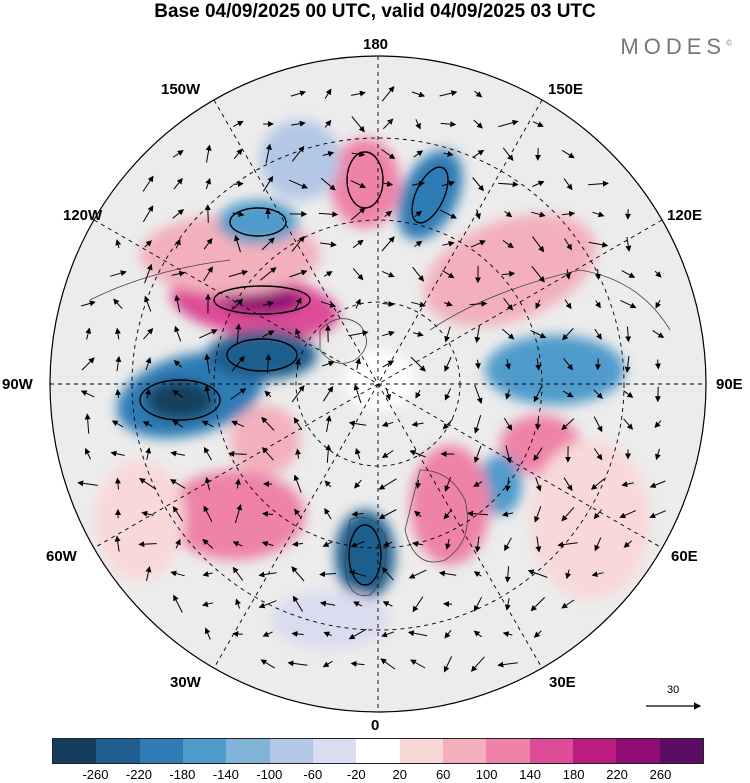 The width and height of the screenshot is (750, 783). What do you see at coordinates (17, 384) in the screenshot?
I see `label-90w: 90W` at bounding box center [17, 384].